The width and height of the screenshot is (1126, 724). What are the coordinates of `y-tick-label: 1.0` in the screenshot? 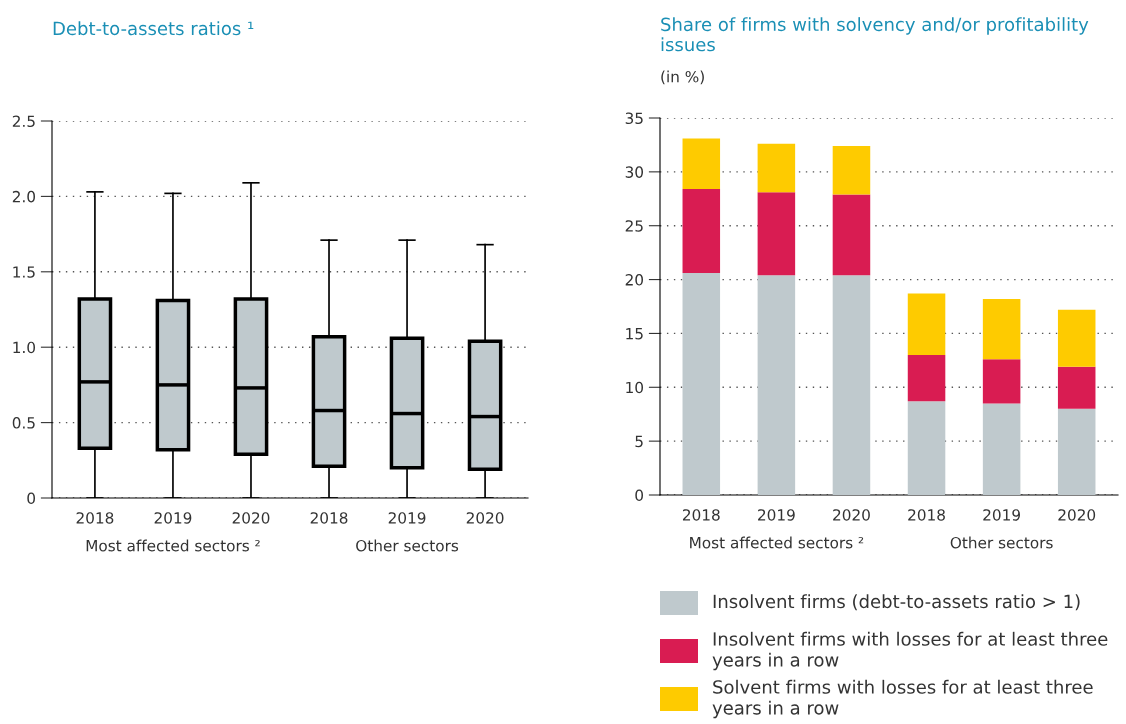 It's located at (24, 347).